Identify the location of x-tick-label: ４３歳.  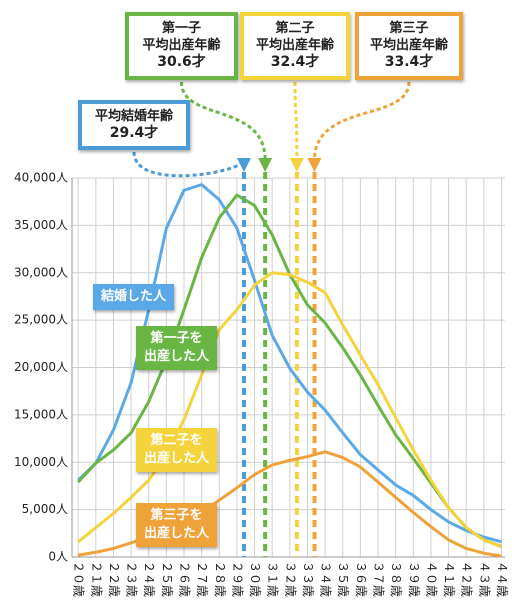
(484, 579).